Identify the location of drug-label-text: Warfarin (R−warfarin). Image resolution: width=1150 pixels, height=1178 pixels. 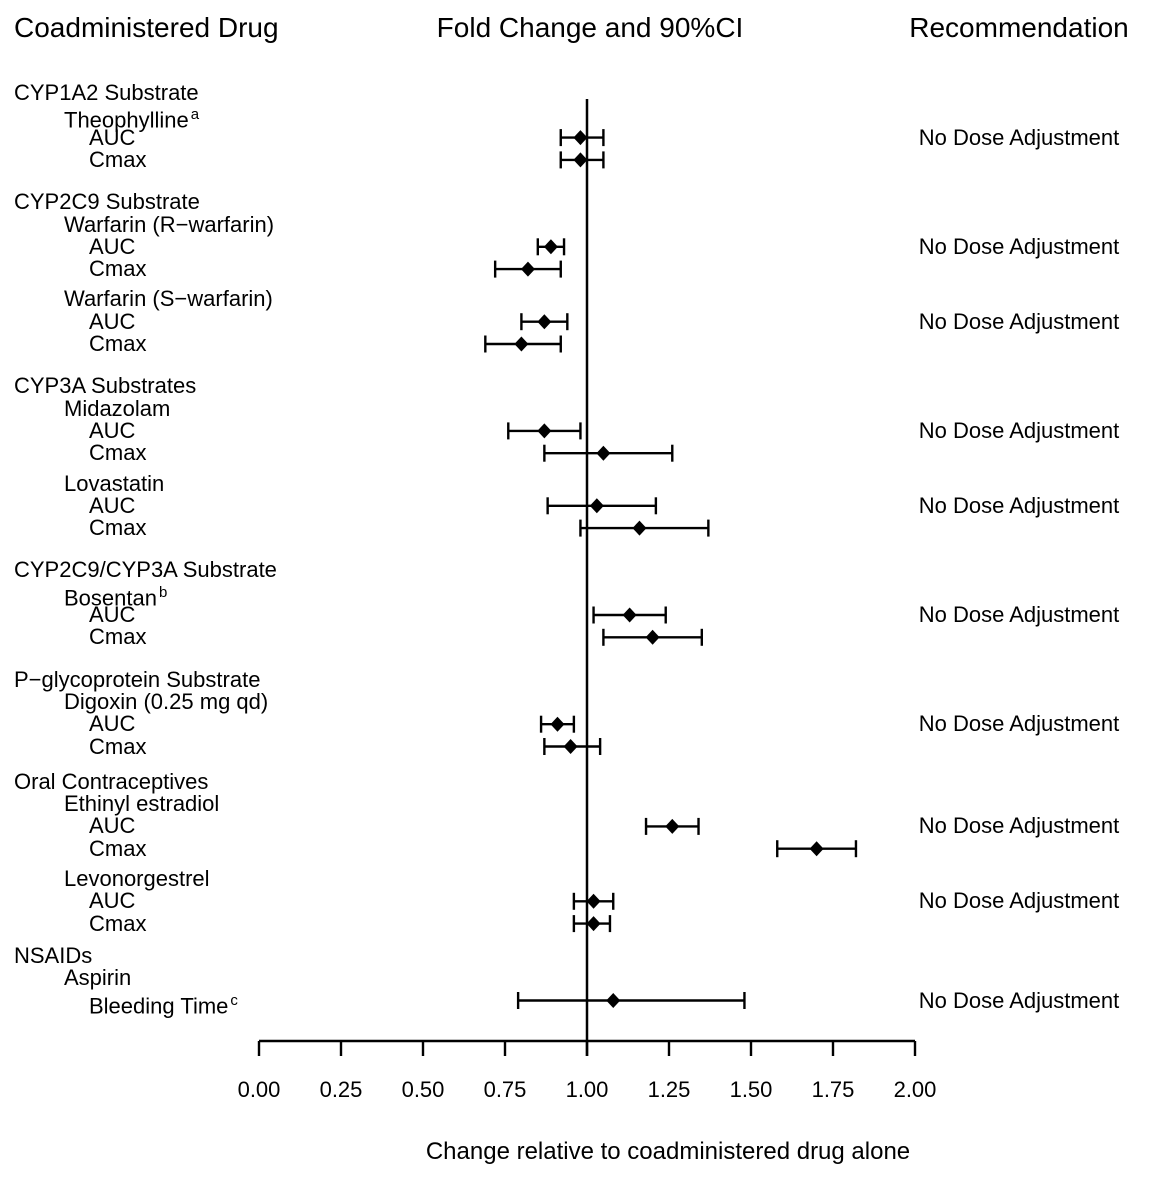
(169, 224).